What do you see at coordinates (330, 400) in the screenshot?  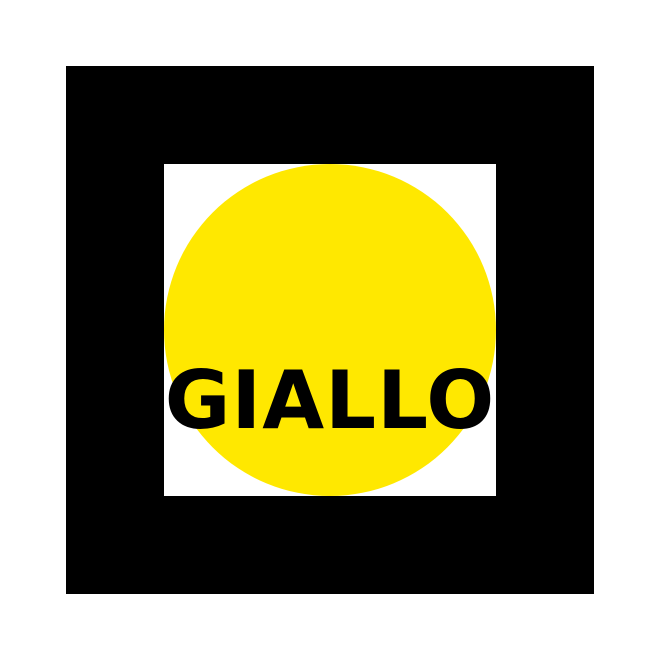 I see `color-word-label: GIALLO` at bounding box center [330, 400].